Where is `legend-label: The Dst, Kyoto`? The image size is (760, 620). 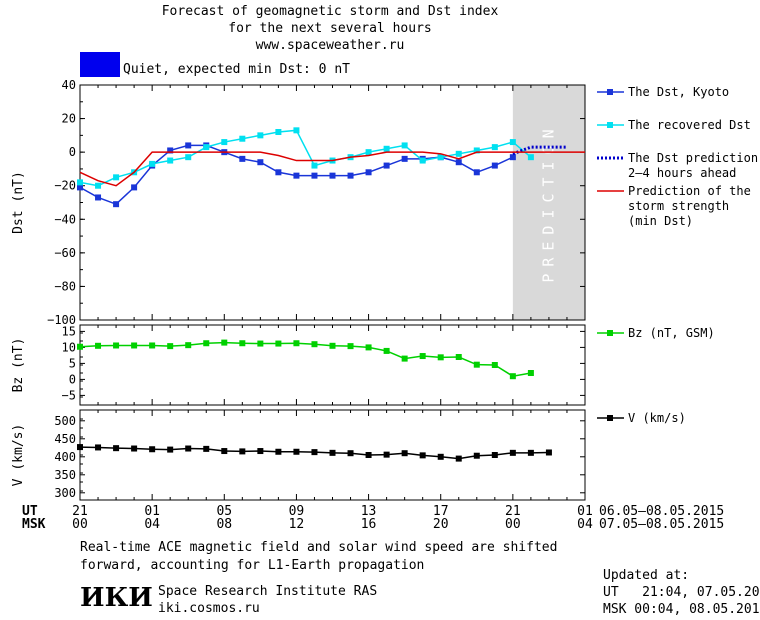
legend-label: The Dst, Kyoto is located at coordinates (678, 92).